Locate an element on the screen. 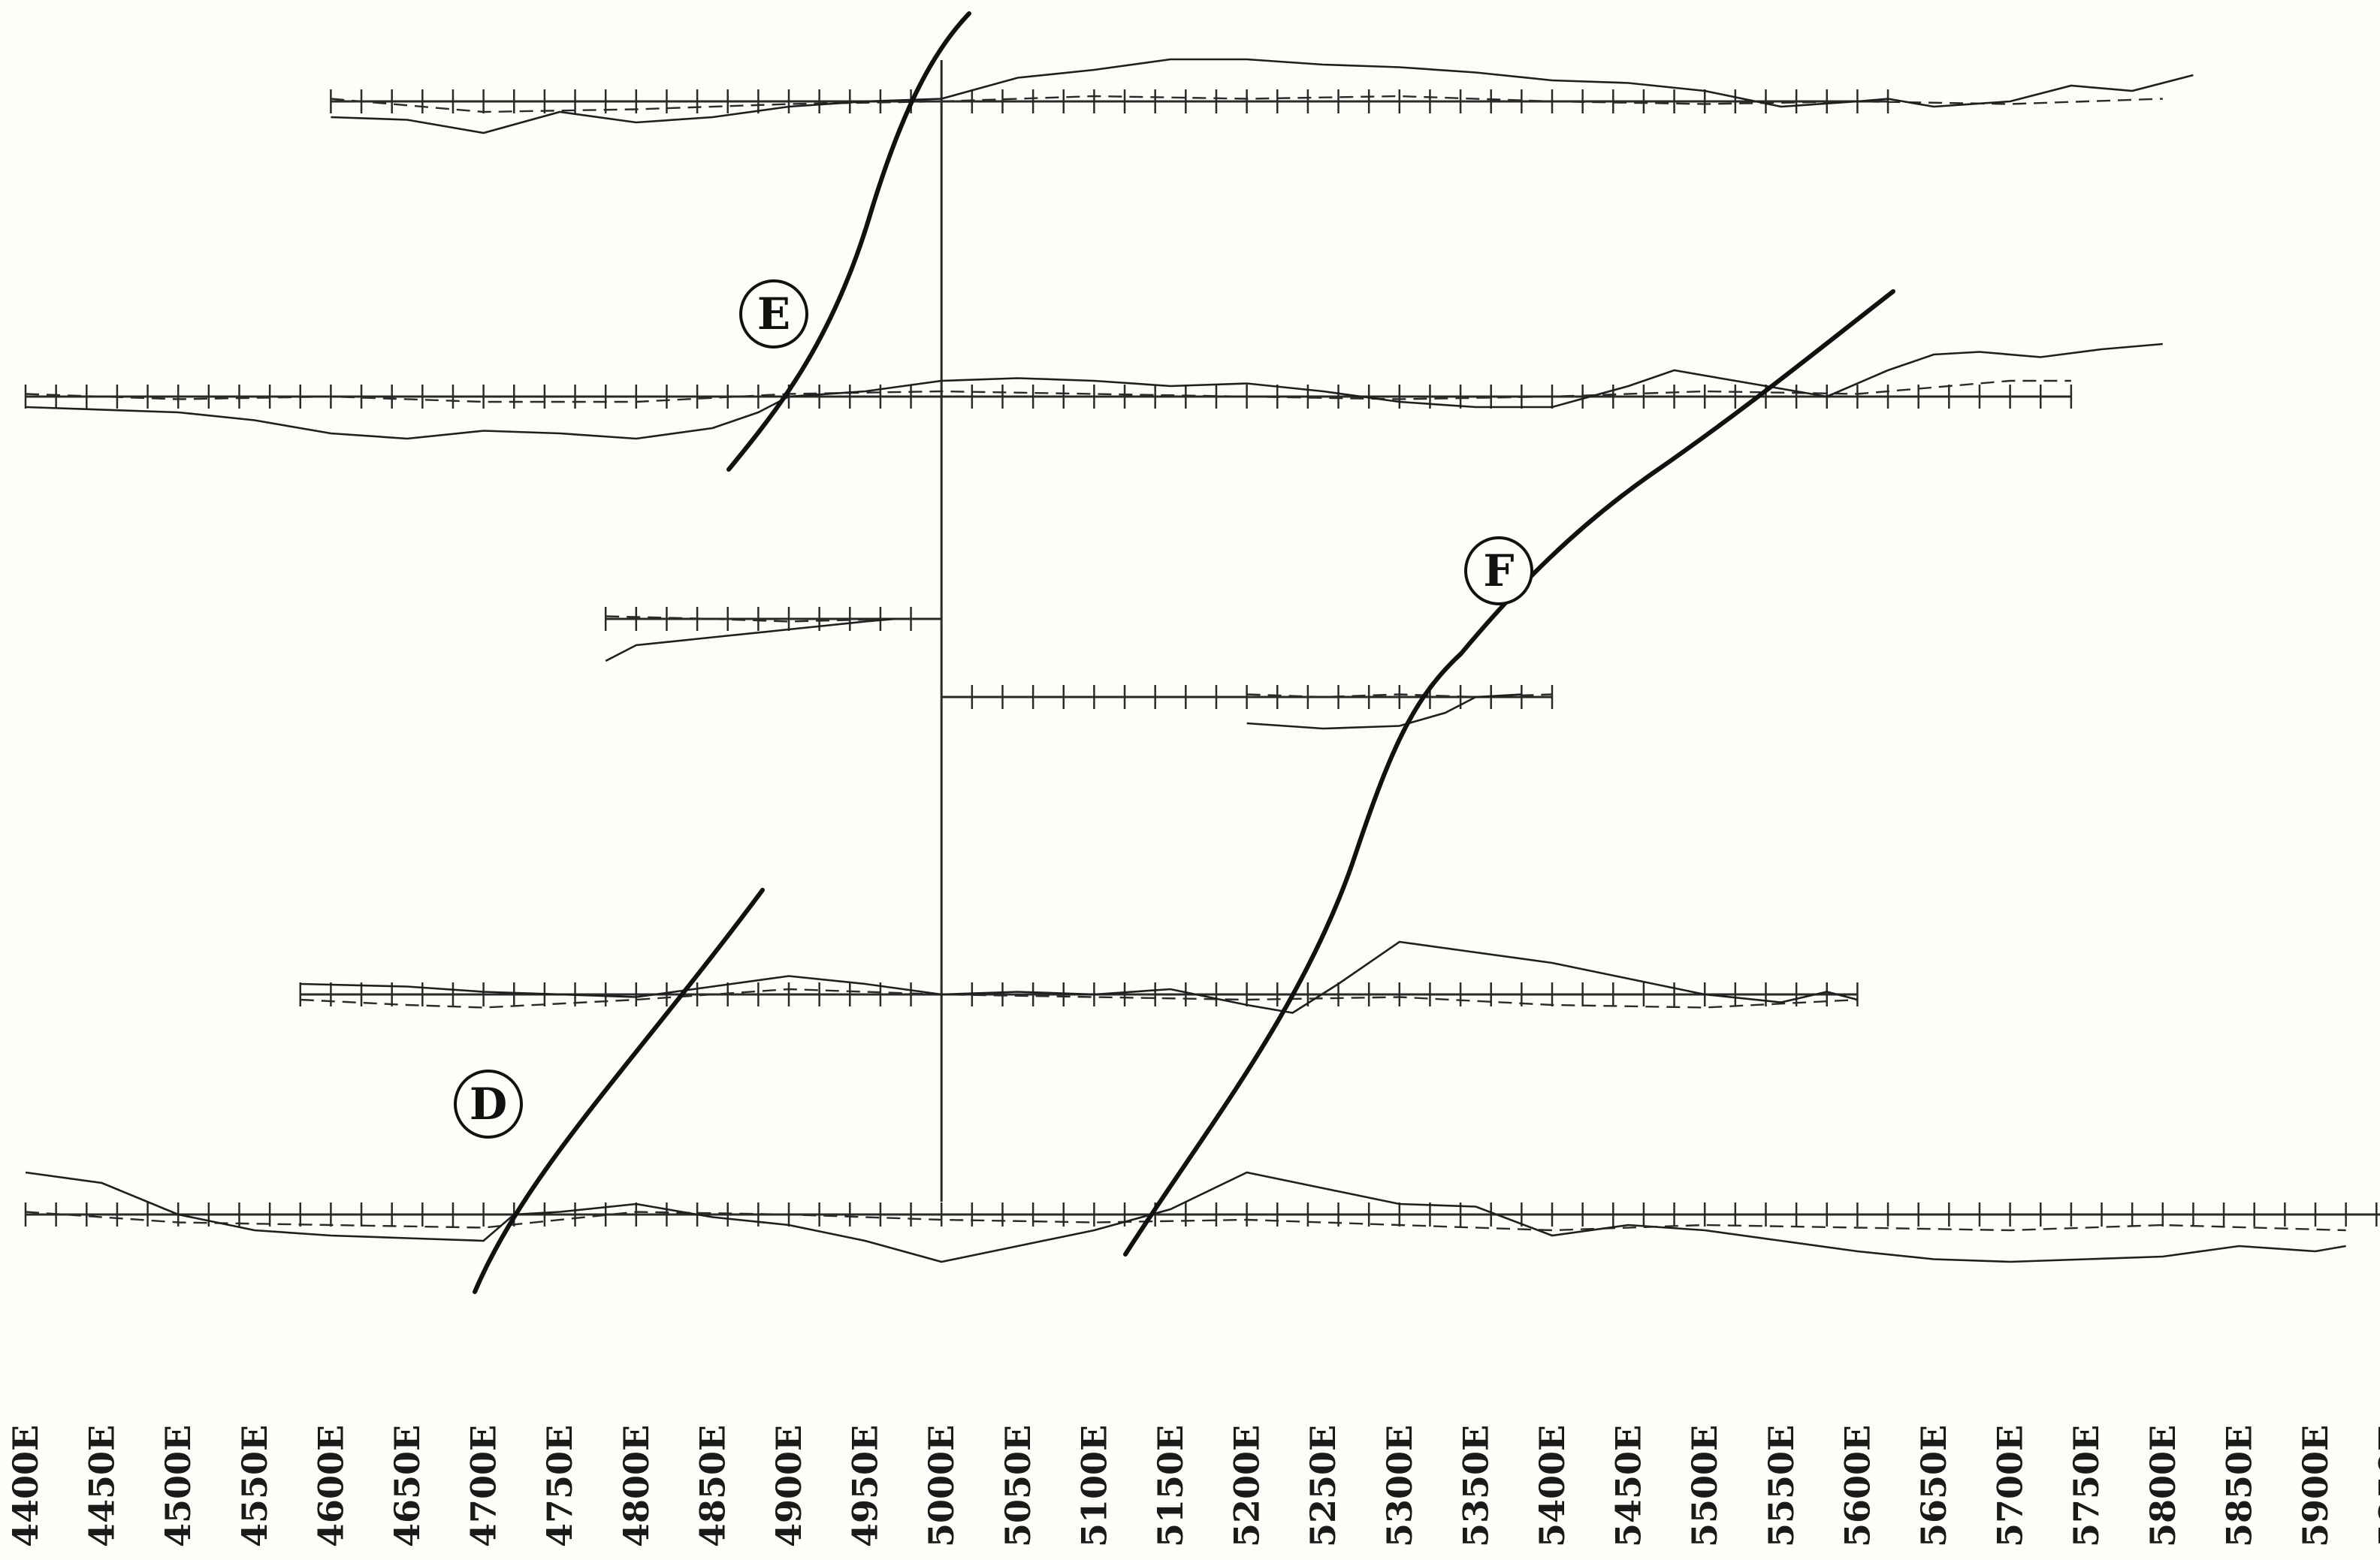  anomaly-label-circle-e is located at coordinates (773, 314).